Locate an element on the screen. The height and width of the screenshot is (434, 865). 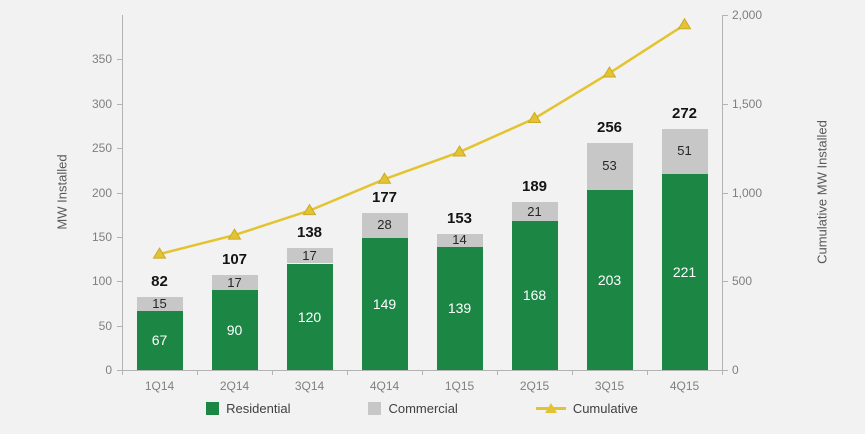
commercial-value-label: 21 is located at coordinates (534, 211).